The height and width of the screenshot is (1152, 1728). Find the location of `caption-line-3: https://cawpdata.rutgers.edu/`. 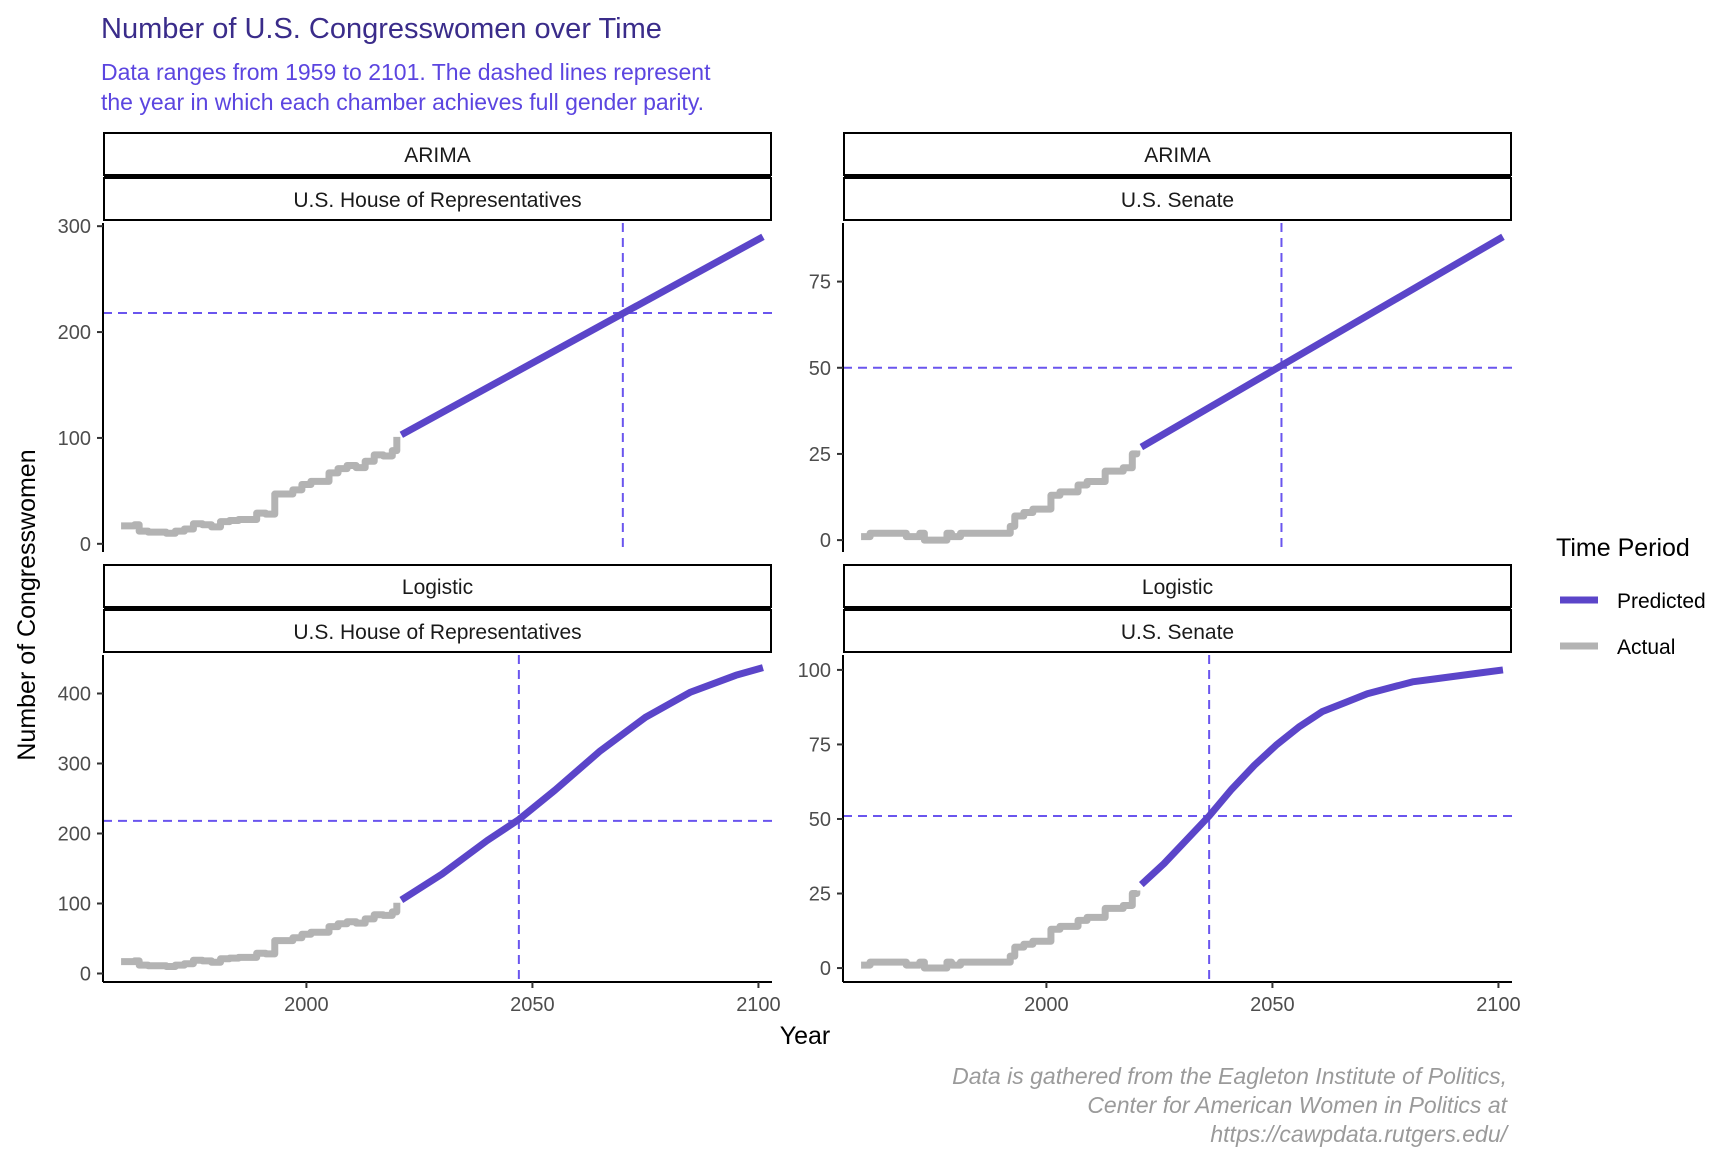

caption-line-3: https://cawpdata.rutgers.edu/ is located at coordinates (1359, 1134).